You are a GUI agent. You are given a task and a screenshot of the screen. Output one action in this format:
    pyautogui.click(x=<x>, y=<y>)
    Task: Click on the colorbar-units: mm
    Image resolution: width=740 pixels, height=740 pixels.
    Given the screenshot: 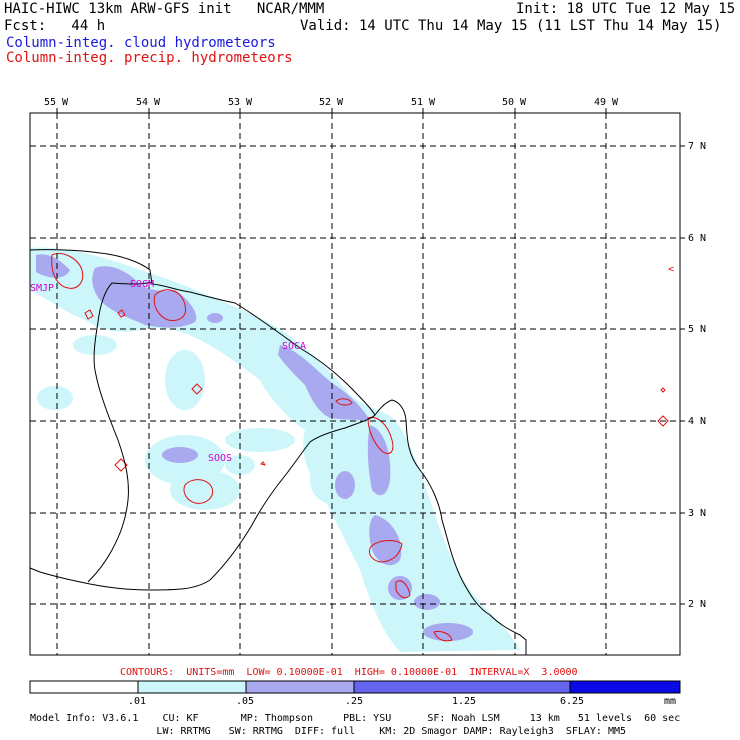 What is the action you would take?
    pyautogui.click(x=670, y=701)
    